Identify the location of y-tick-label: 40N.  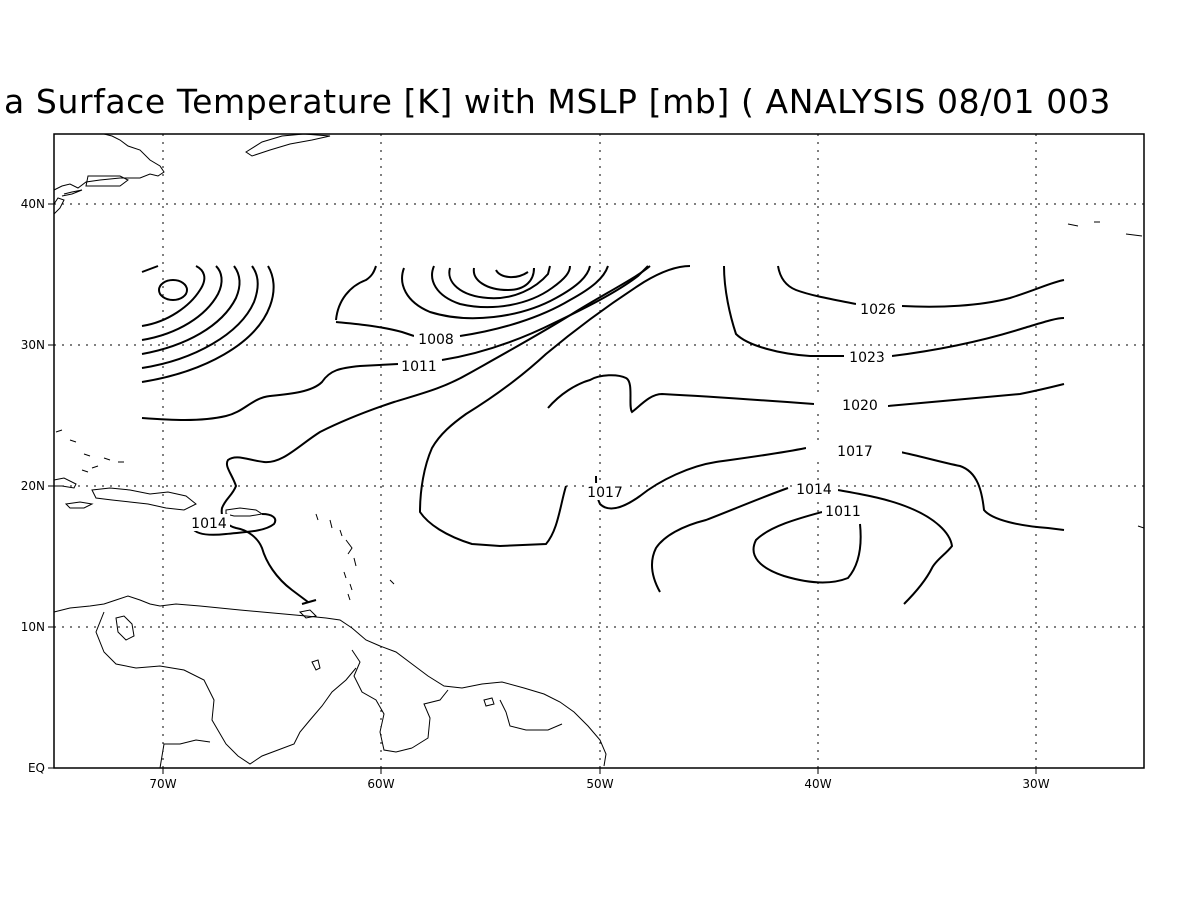
(33, 204).